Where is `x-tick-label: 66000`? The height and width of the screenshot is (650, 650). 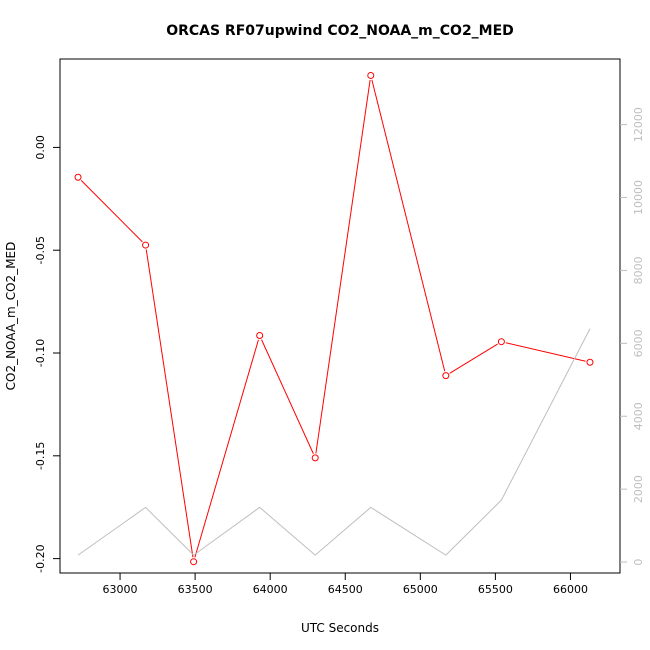 x-tick-label: 66000 is located at coordinates (570, 589).